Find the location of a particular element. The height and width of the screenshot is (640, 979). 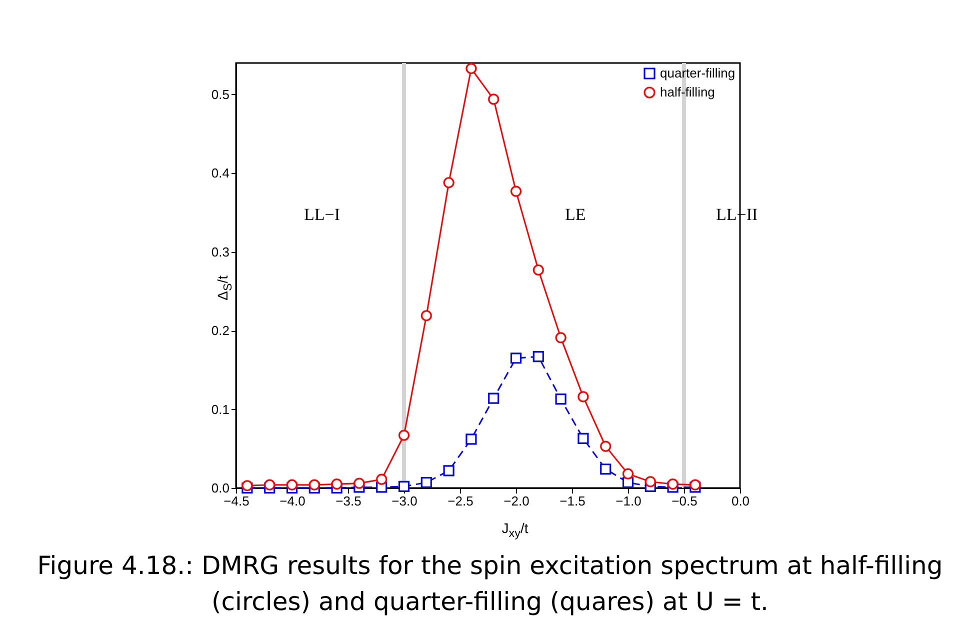

x-tick-label: −3.0 is located at coordinates (405, 501).